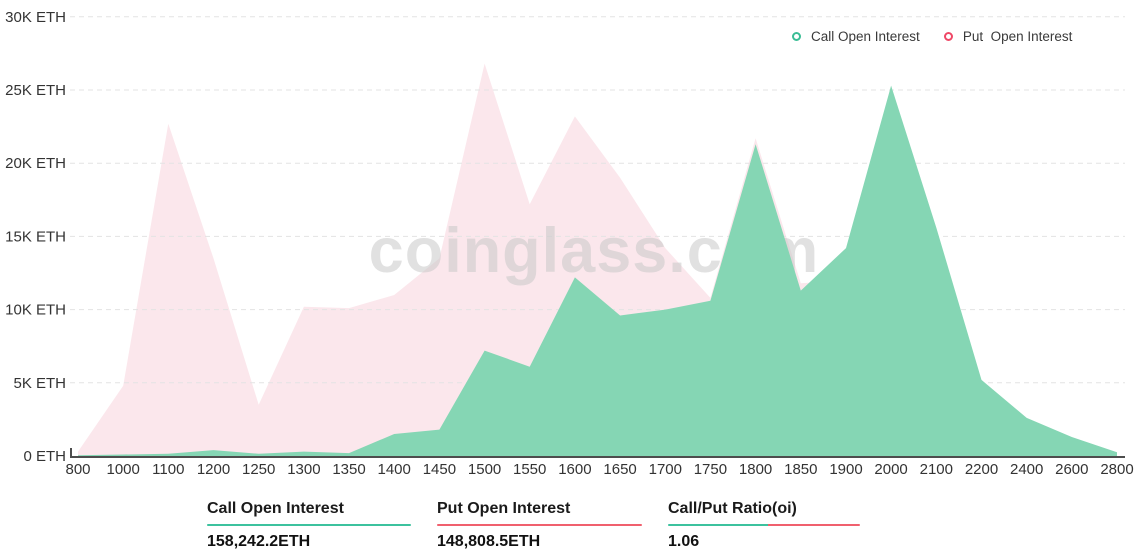  I want to click on x-axis-label: 1400, so click(394, 469).